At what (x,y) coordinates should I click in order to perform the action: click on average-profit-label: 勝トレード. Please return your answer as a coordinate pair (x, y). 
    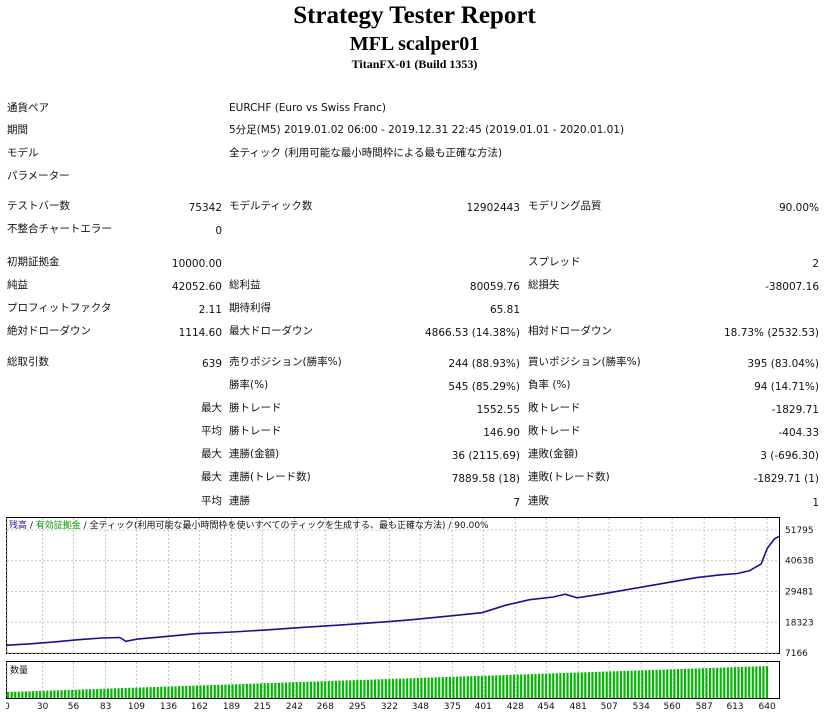
    Looking at the image, I should click on (255, 431).